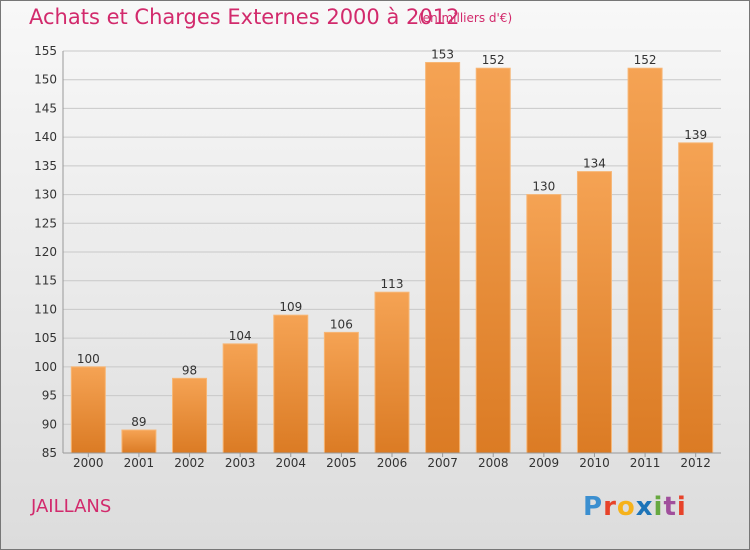 Image resolution: width=750 pixels, height=550 pixels. I want to click on bar-value-label: 109, so click(290, 307).